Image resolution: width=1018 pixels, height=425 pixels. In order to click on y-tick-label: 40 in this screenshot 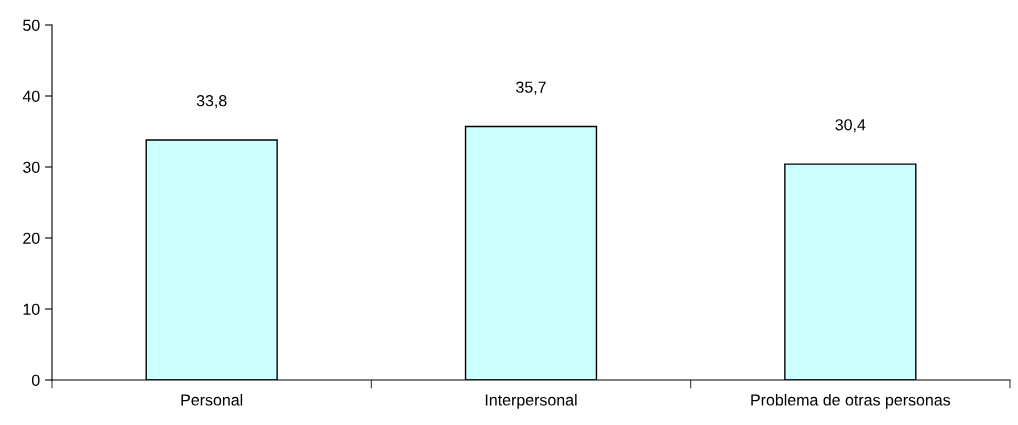, I will do `click(31, 96)`.